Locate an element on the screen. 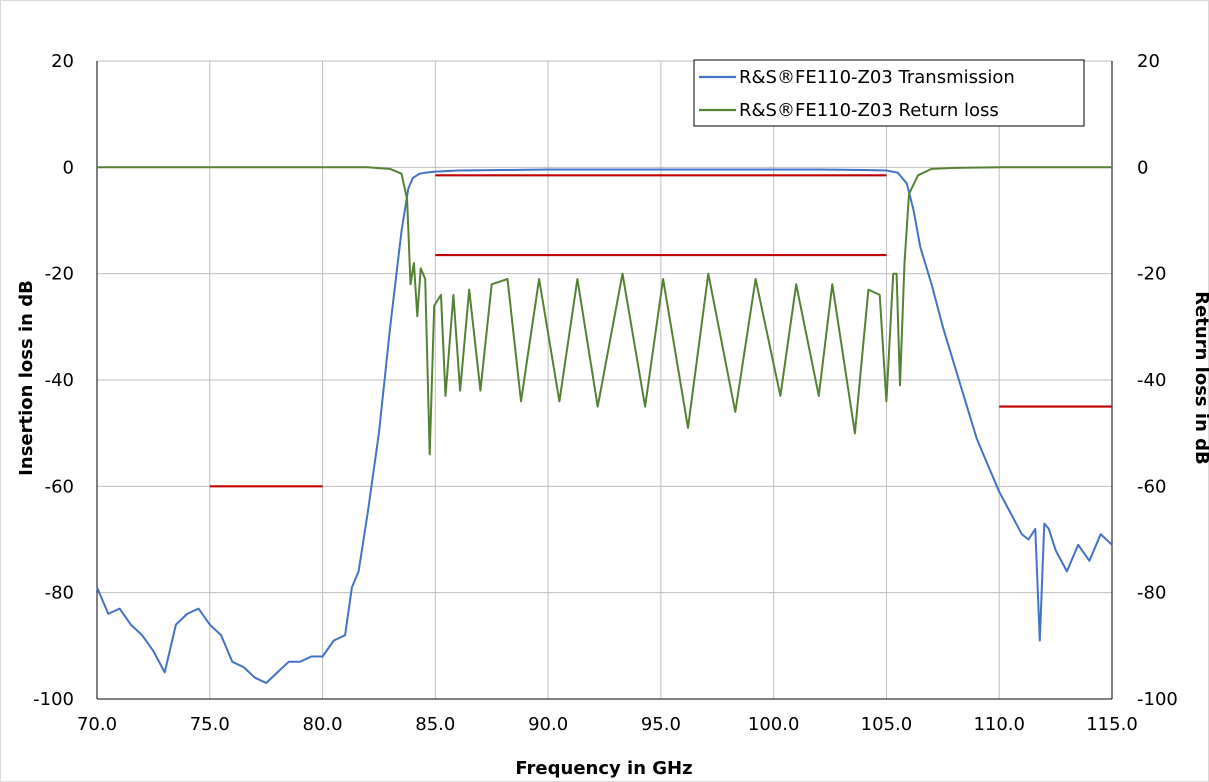  y-tick-label-right: -60 is located at coordinates (1151, 486).